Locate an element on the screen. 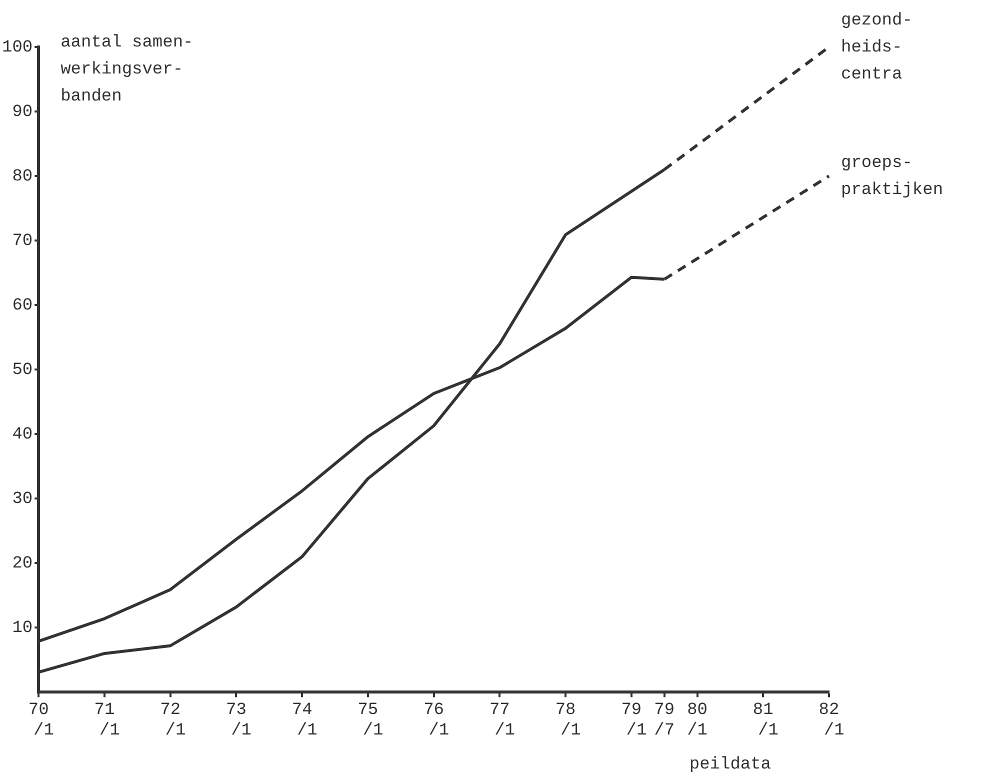  y-tick-label: 10 is located at coordinates (22, 628).